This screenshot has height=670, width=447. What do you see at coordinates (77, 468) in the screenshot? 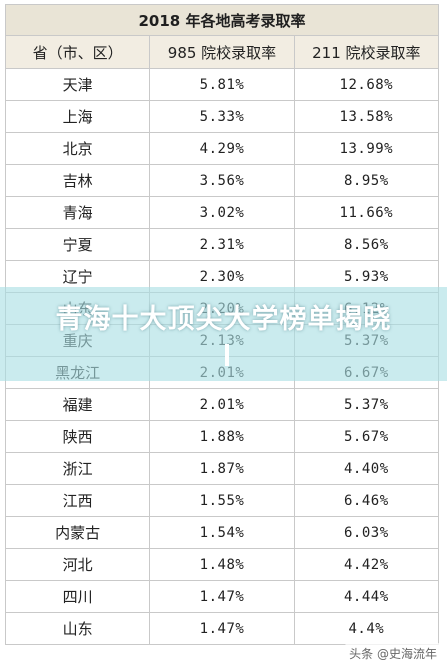
I see `region-cell: 浙江` at bounding box center [77, 468].